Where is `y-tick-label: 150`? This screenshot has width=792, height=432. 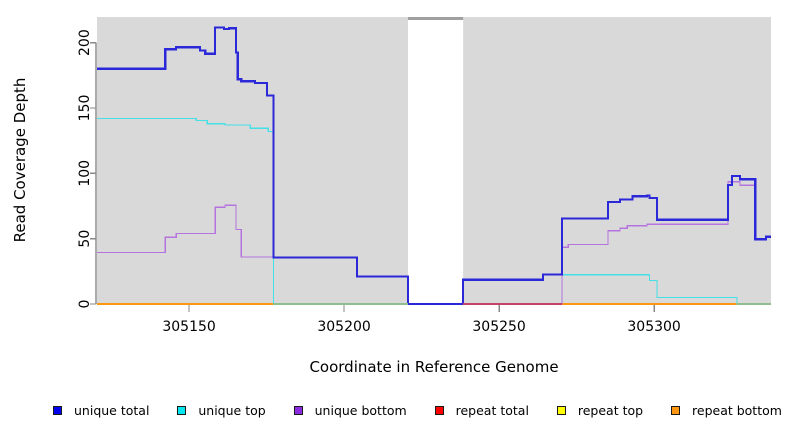 y-tick-label: 150 is located at coordinates (85, 108).